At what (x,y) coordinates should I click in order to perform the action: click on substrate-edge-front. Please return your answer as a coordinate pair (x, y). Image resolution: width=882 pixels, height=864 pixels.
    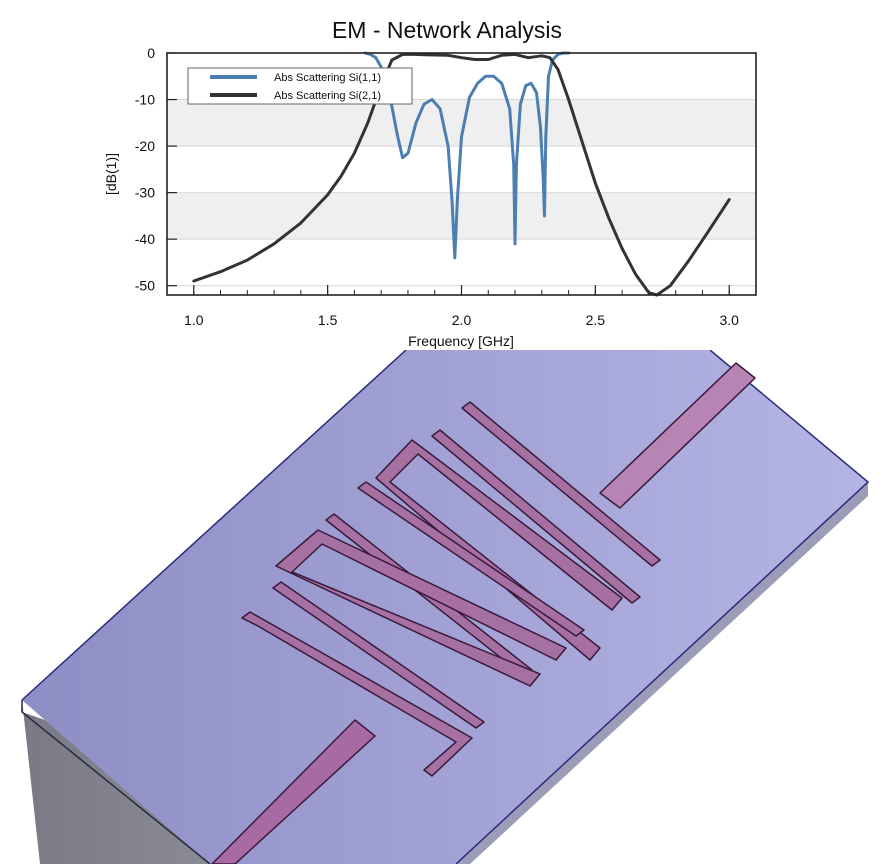
    Looking at the image, I should click on (116, 782).